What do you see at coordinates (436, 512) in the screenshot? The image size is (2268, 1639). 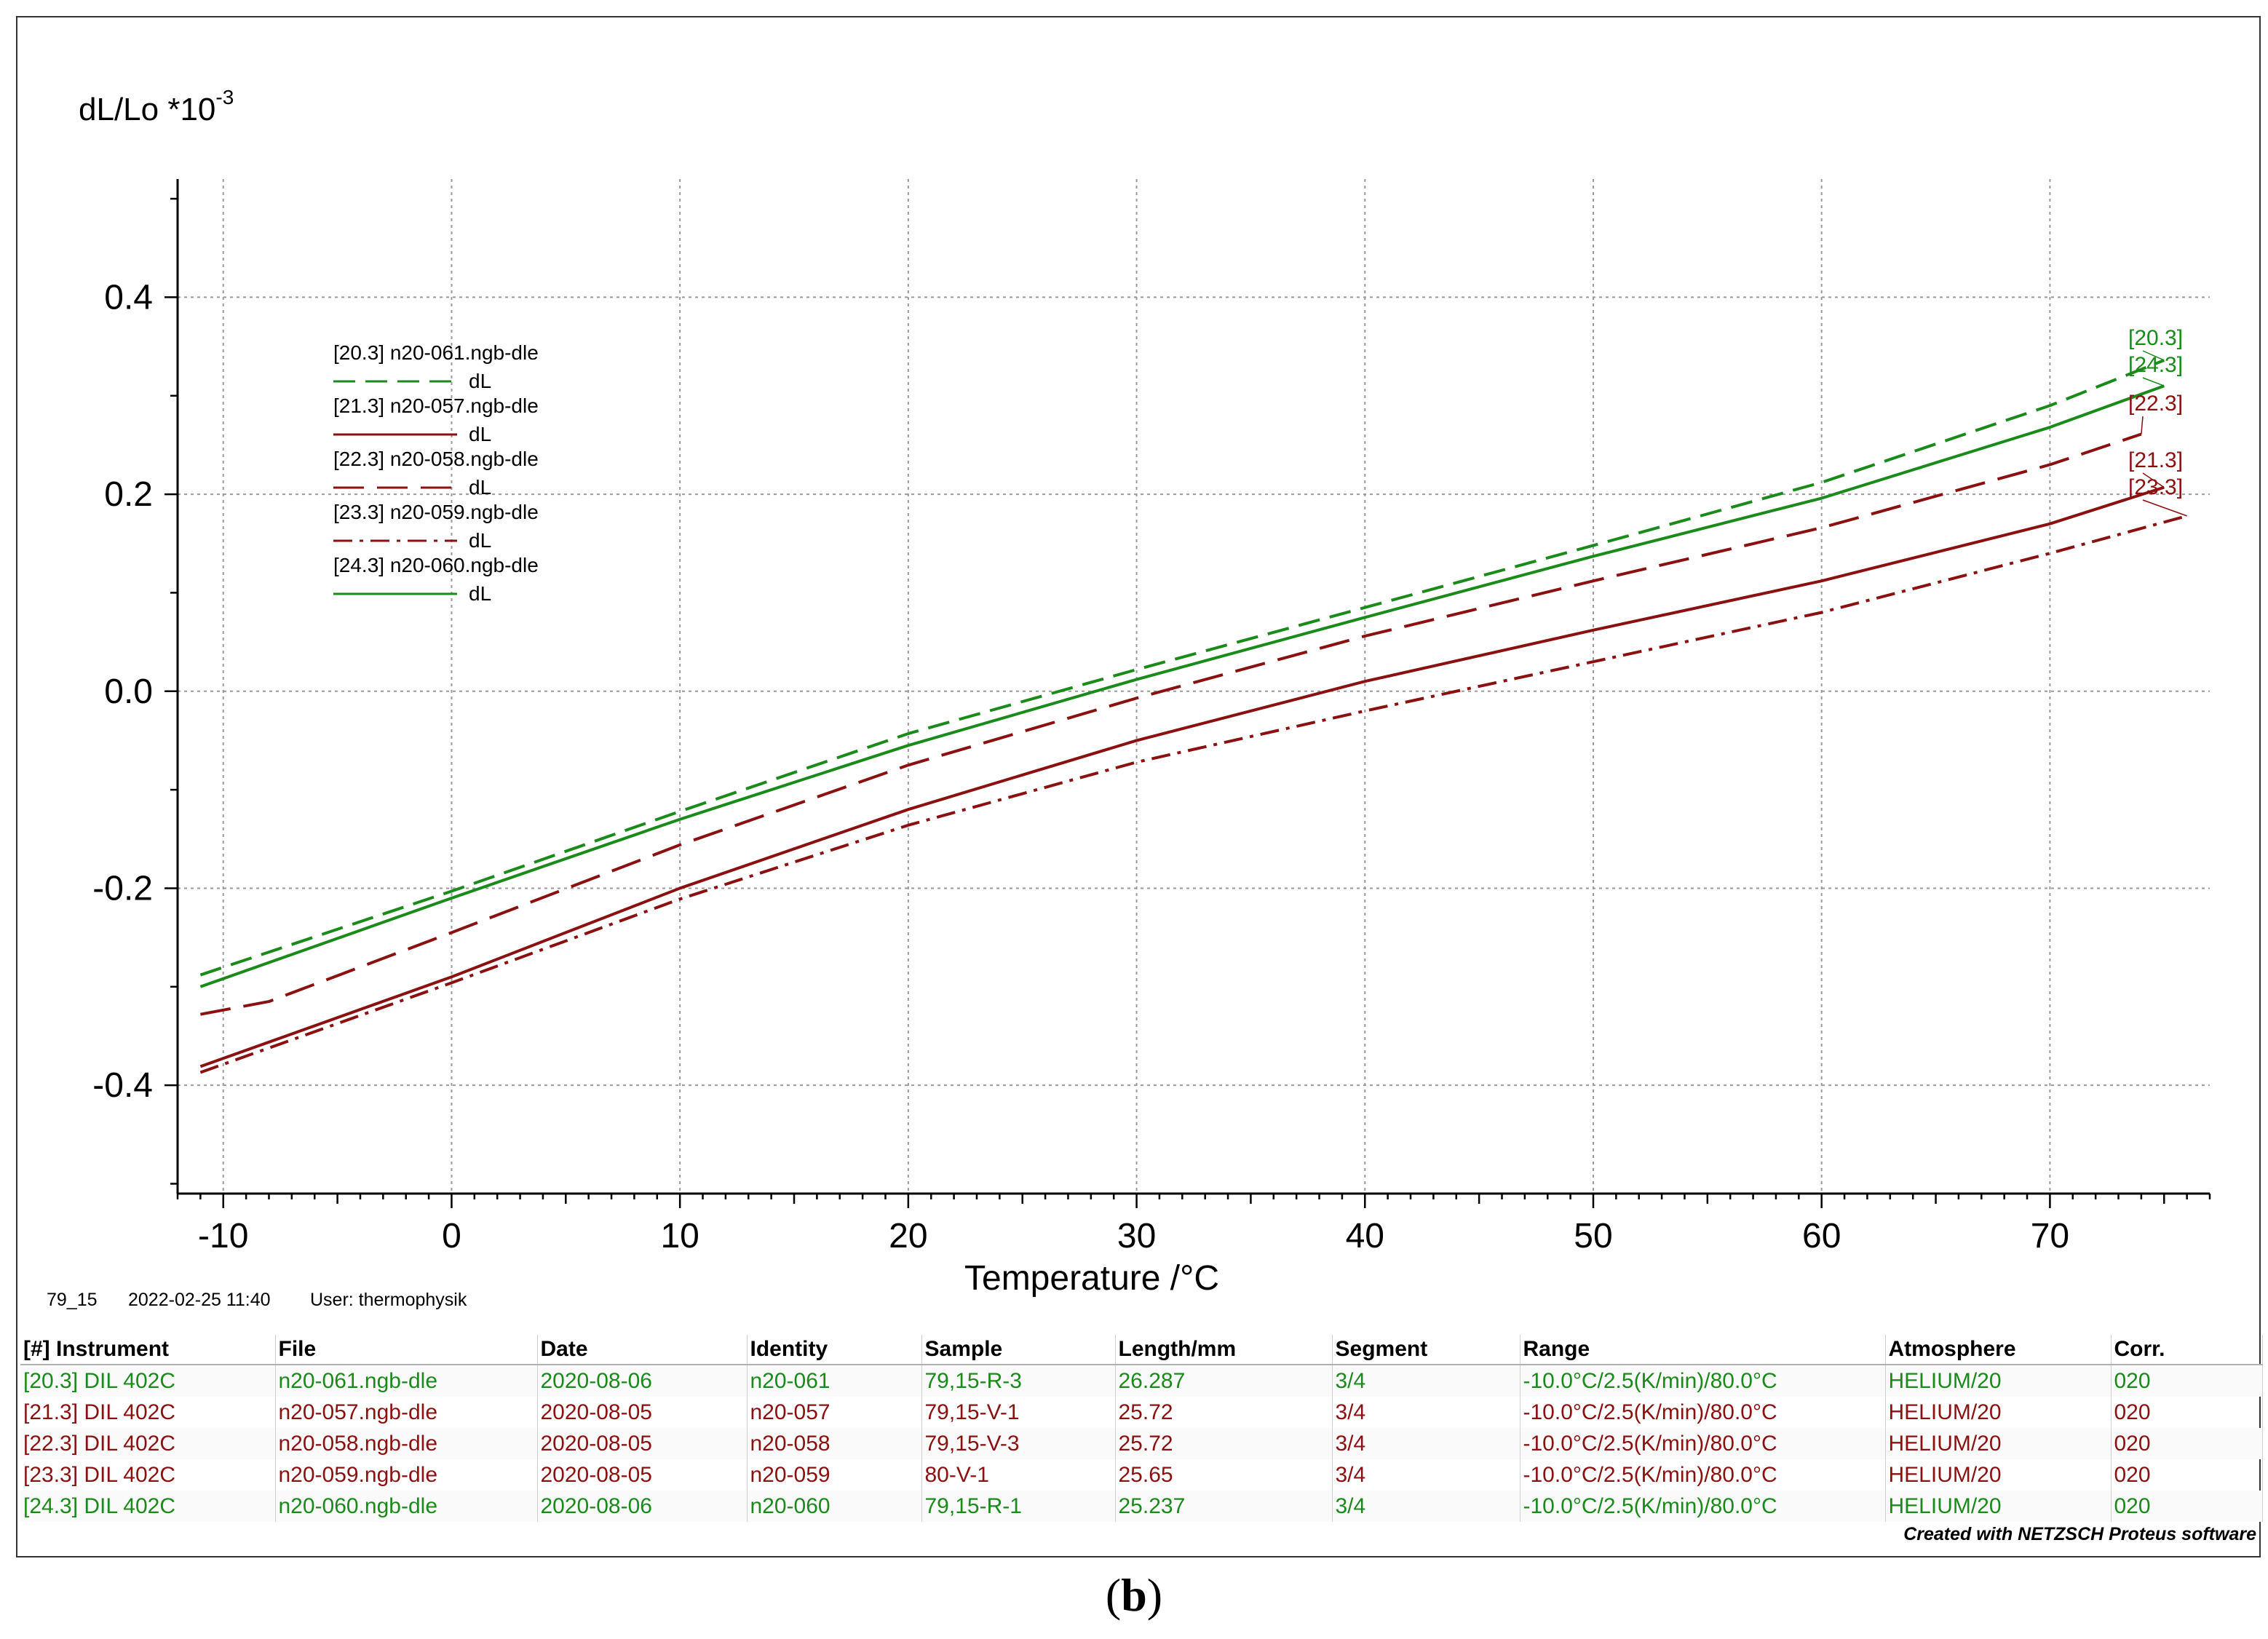 I see `legend-entry-name: [23.3] n20-059.ngb-dle` at bounding box center [436, 512].